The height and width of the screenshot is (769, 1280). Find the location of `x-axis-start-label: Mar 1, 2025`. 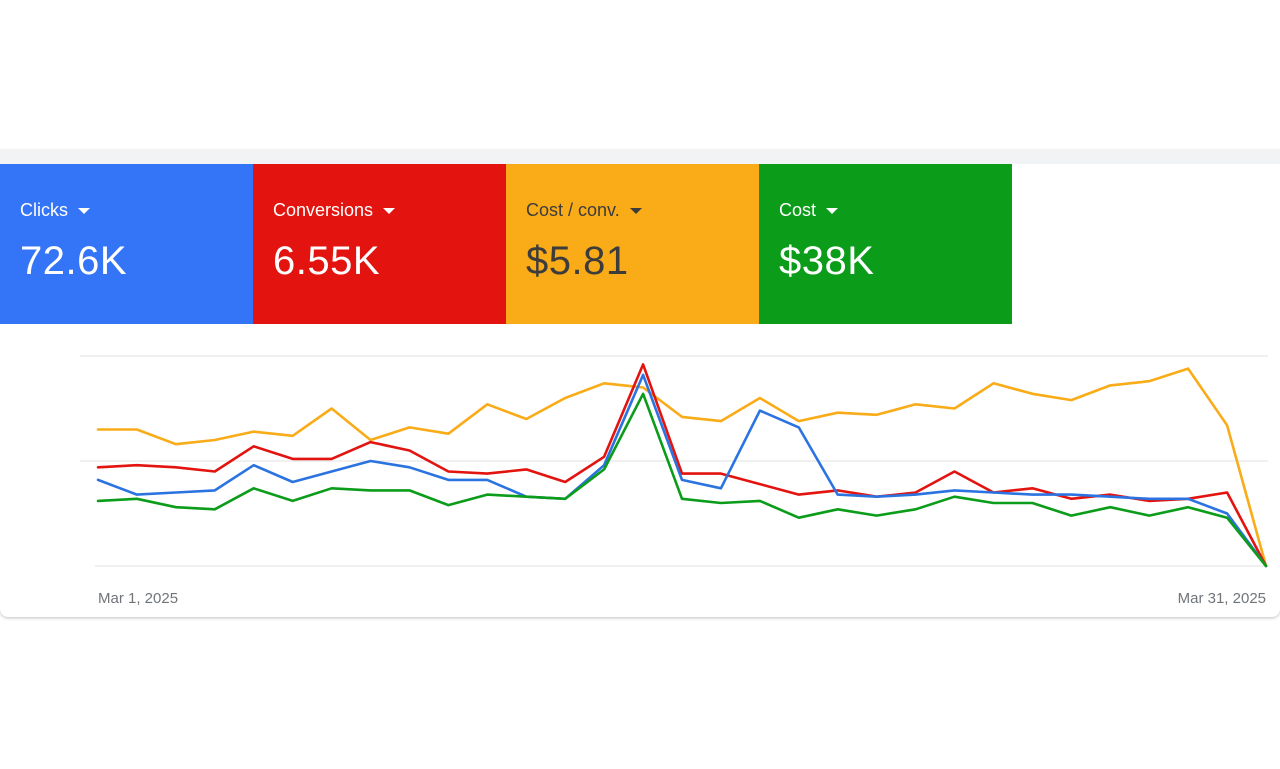

x-axis-start-label: Mar 1, 2025 is located at coordinates (138, 598).